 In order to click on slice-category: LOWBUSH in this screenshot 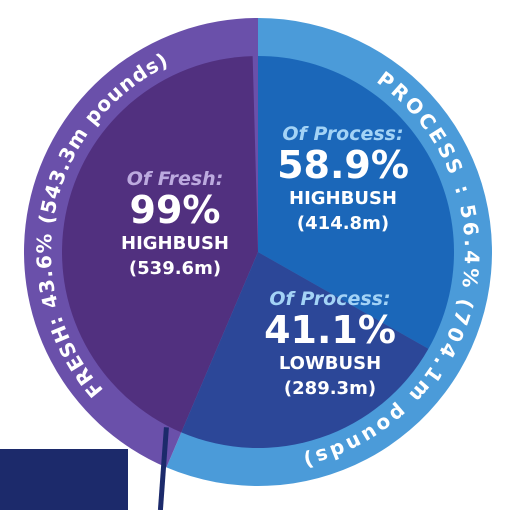, I will do `click(330, 363)`.